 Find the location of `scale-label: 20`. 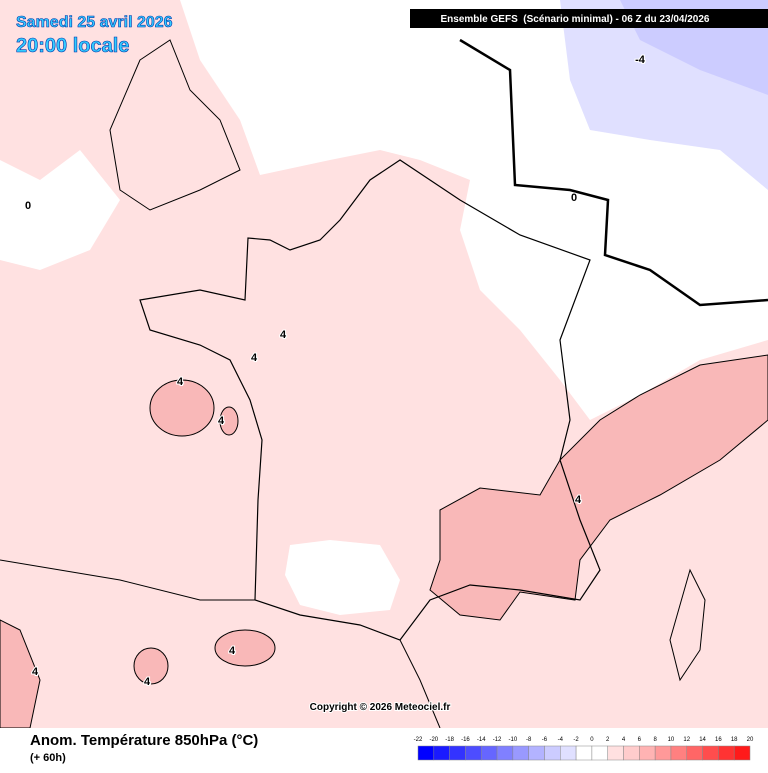

scale-label: 20 is located at coordinates (750, 740).